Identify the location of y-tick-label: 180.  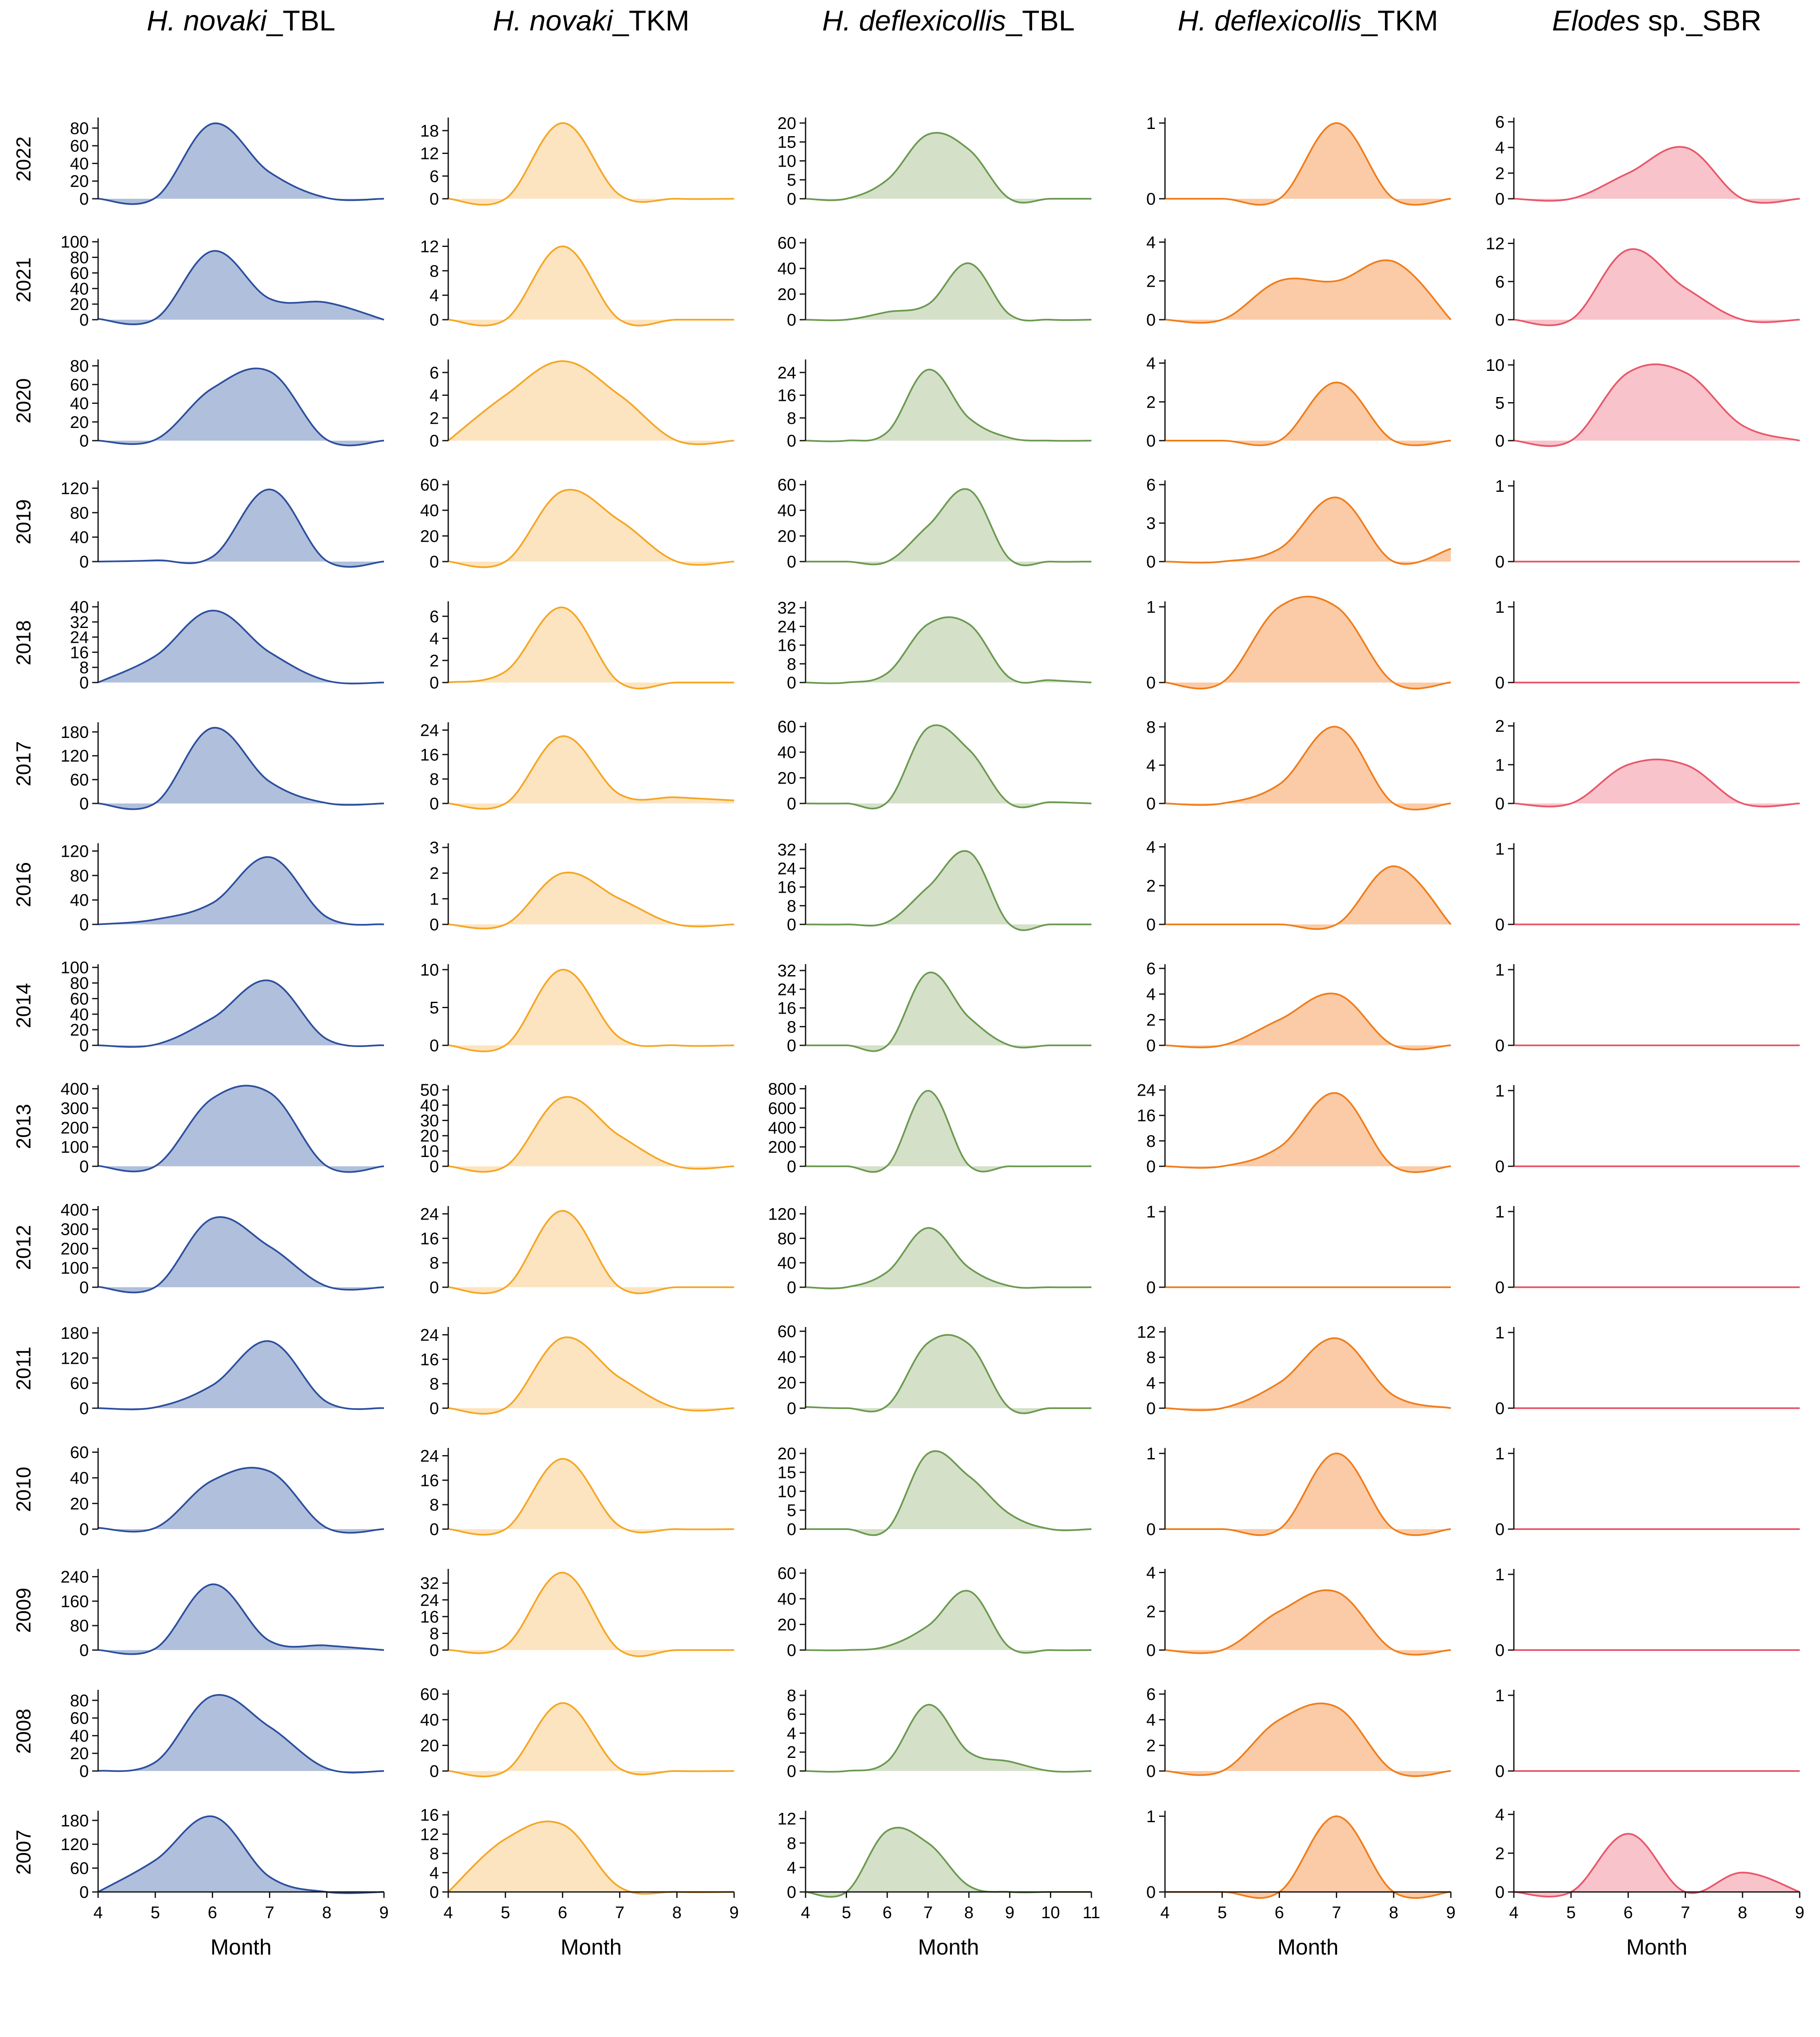
(74, 1821).